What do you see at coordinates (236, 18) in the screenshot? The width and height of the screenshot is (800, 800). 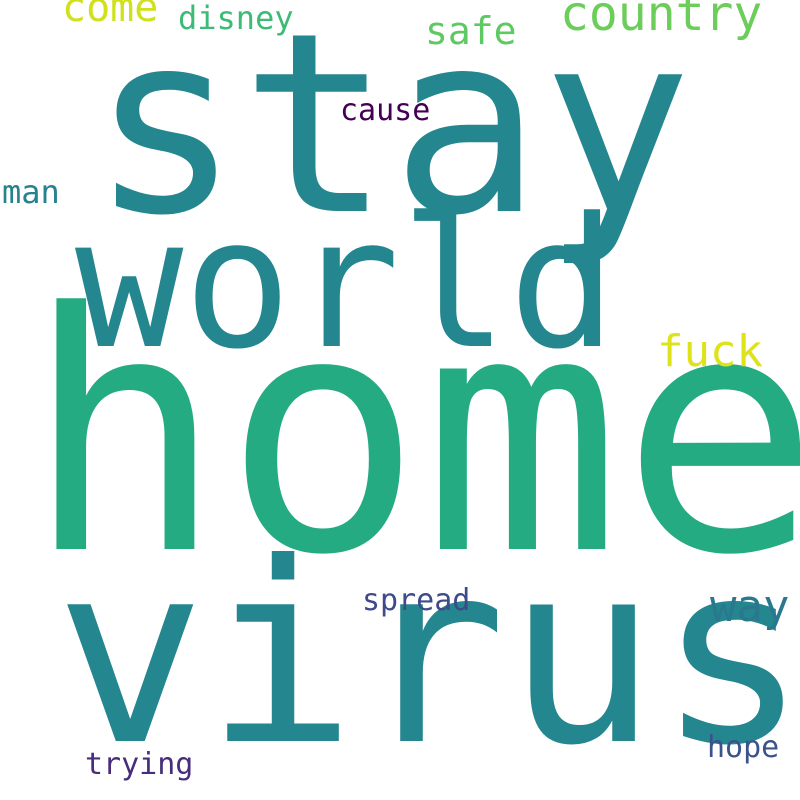 I see `word-disney: disney` at bounding box center [236, 18].